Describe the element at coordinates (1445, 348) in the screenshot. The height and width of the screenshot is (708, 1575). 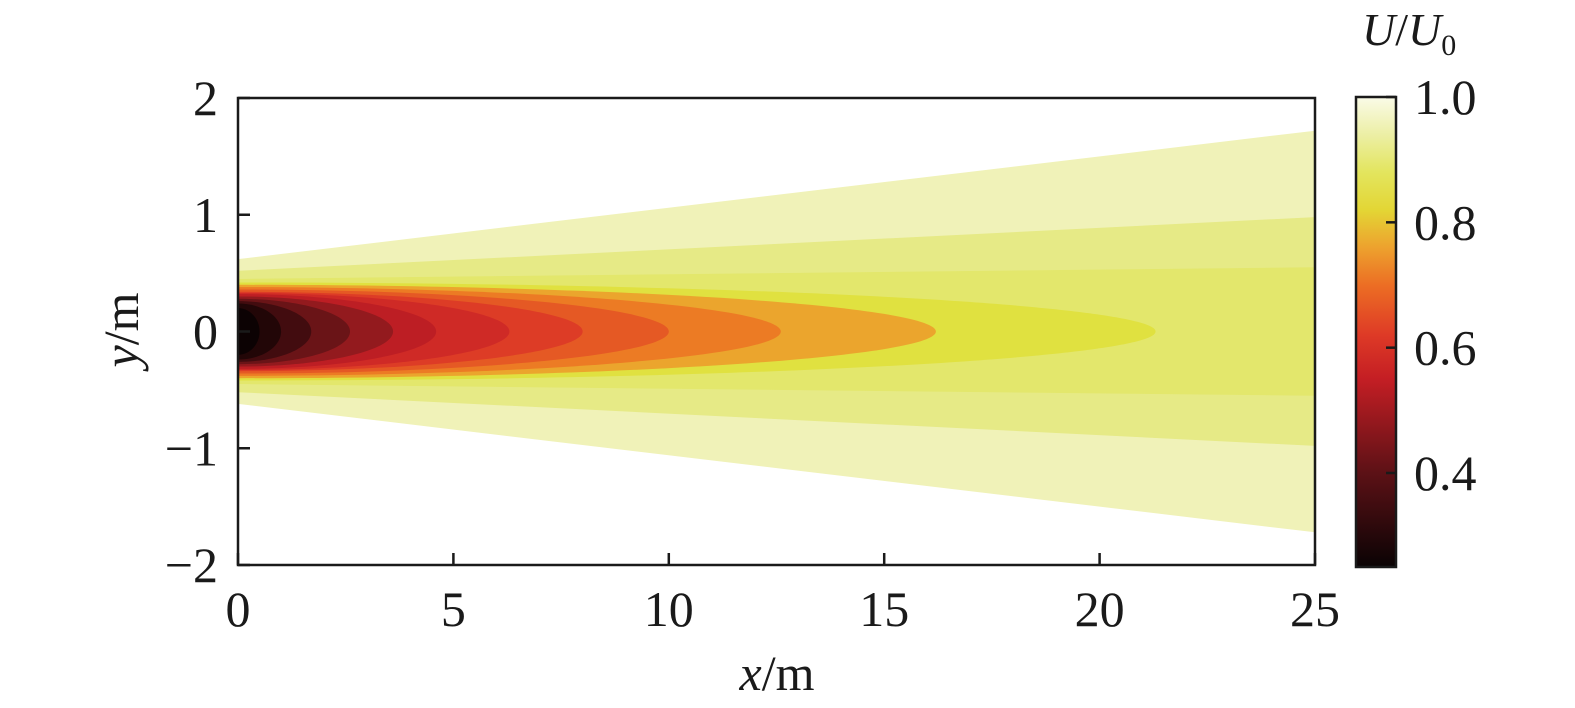
I see `colorbar-tick-label-2: 0.6` at that location.